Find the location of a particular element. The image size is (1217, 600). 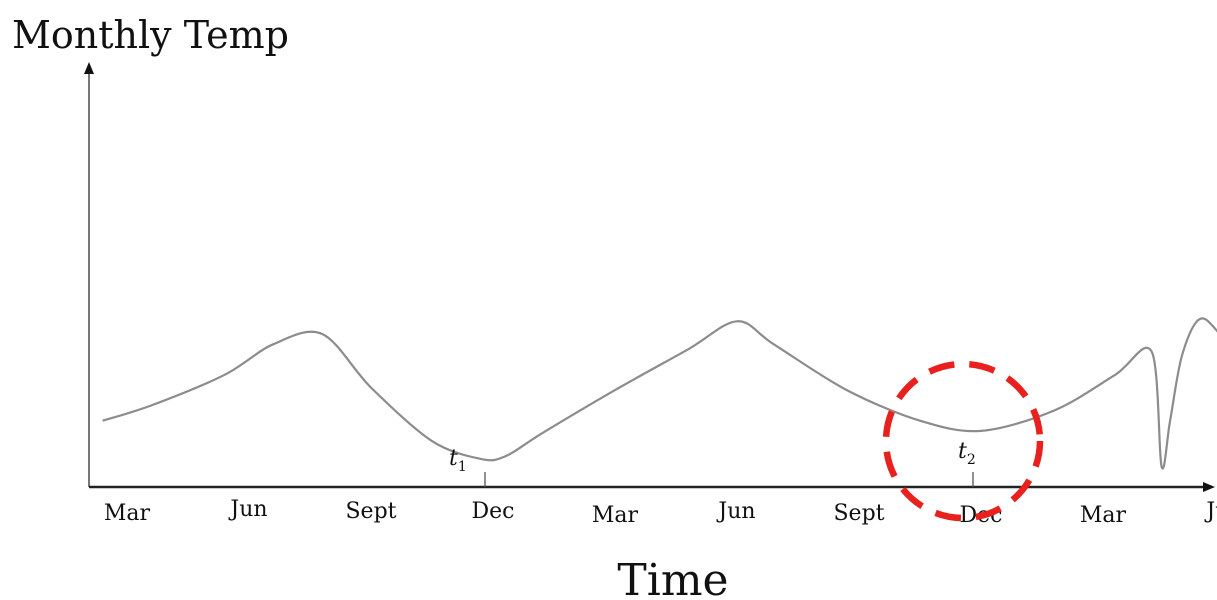

annotations: t1 t2 is located at coordinates (712, 457).